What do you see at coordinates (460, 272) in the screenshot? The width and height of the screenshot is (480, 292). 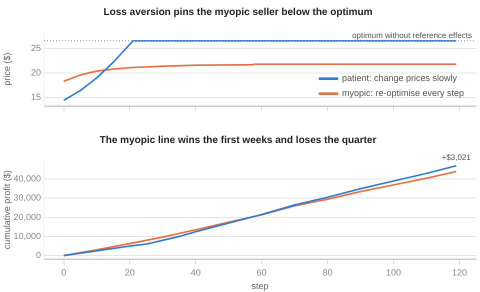 I see `x-tick-label: 120` at bounding box center [460, 272].